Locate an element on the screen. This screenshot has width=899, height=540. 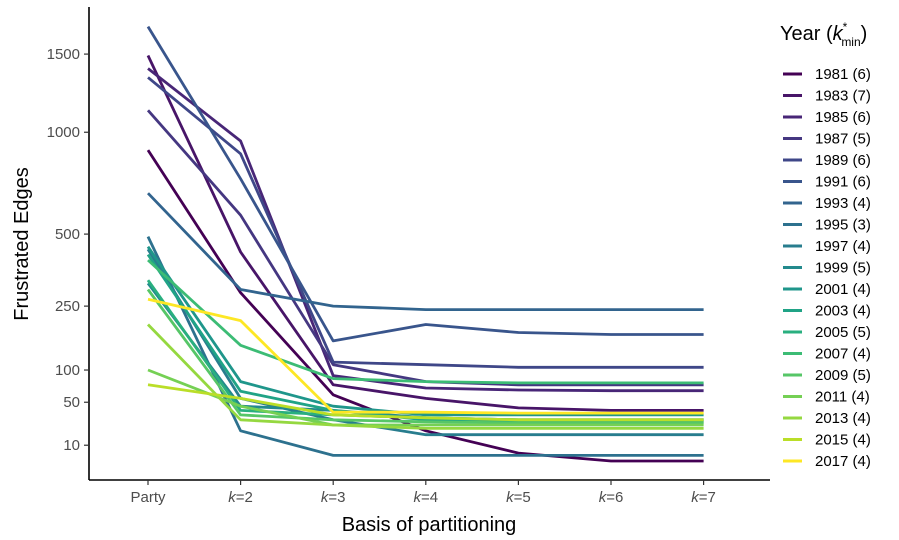
legend-label: 1991 (6) is located at coordinates (843, 182).